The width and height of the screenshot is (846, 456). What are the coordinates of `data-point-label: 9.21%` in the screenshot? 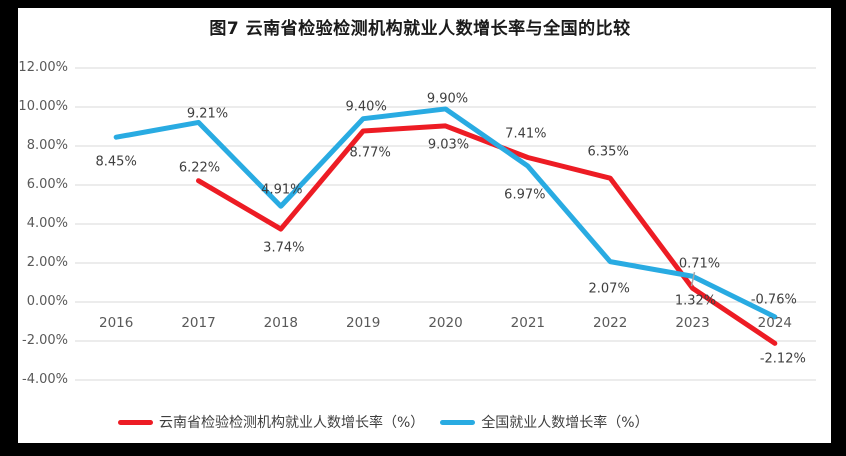 It's located at (207, 114).